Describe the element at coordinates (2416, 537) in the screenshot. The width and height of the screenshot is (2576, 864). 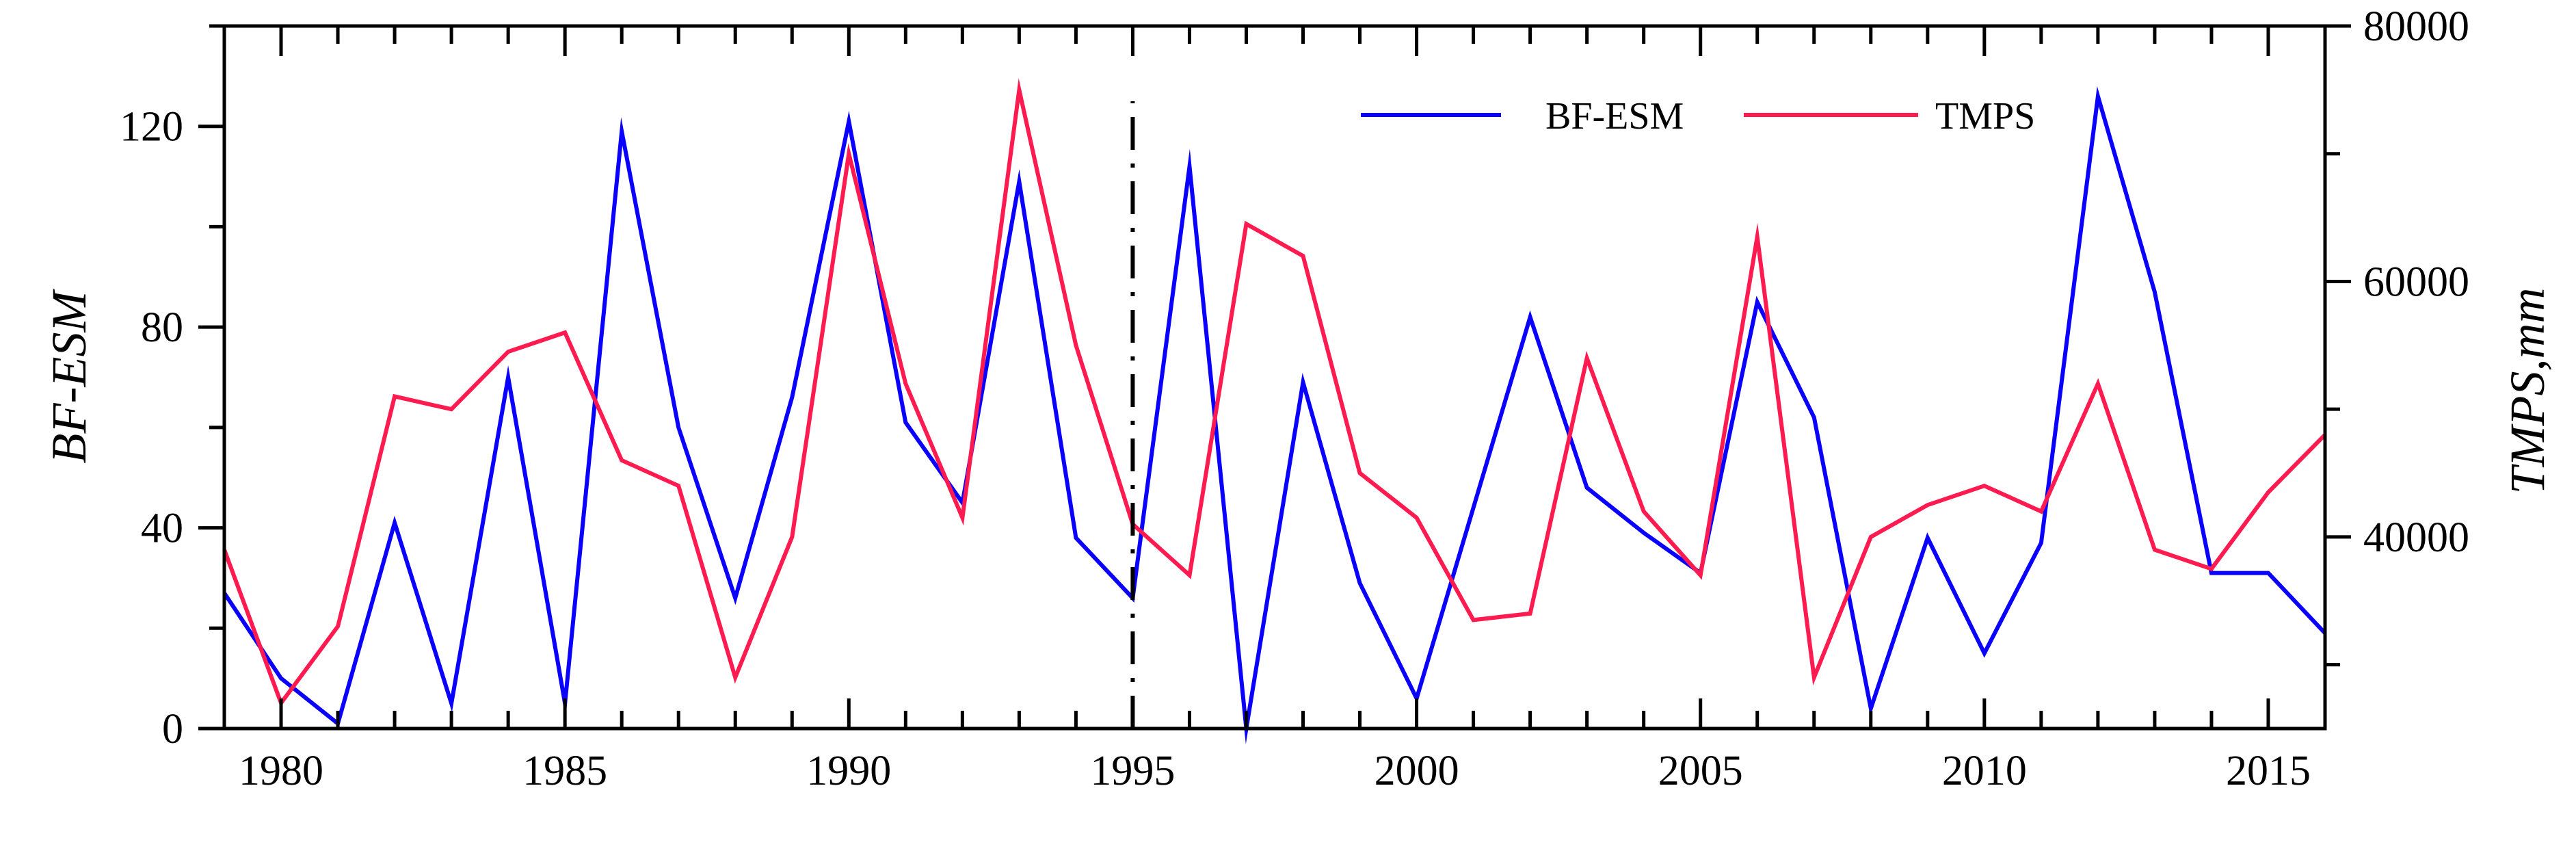
I see `y2-tick-label: 40000` at that location.